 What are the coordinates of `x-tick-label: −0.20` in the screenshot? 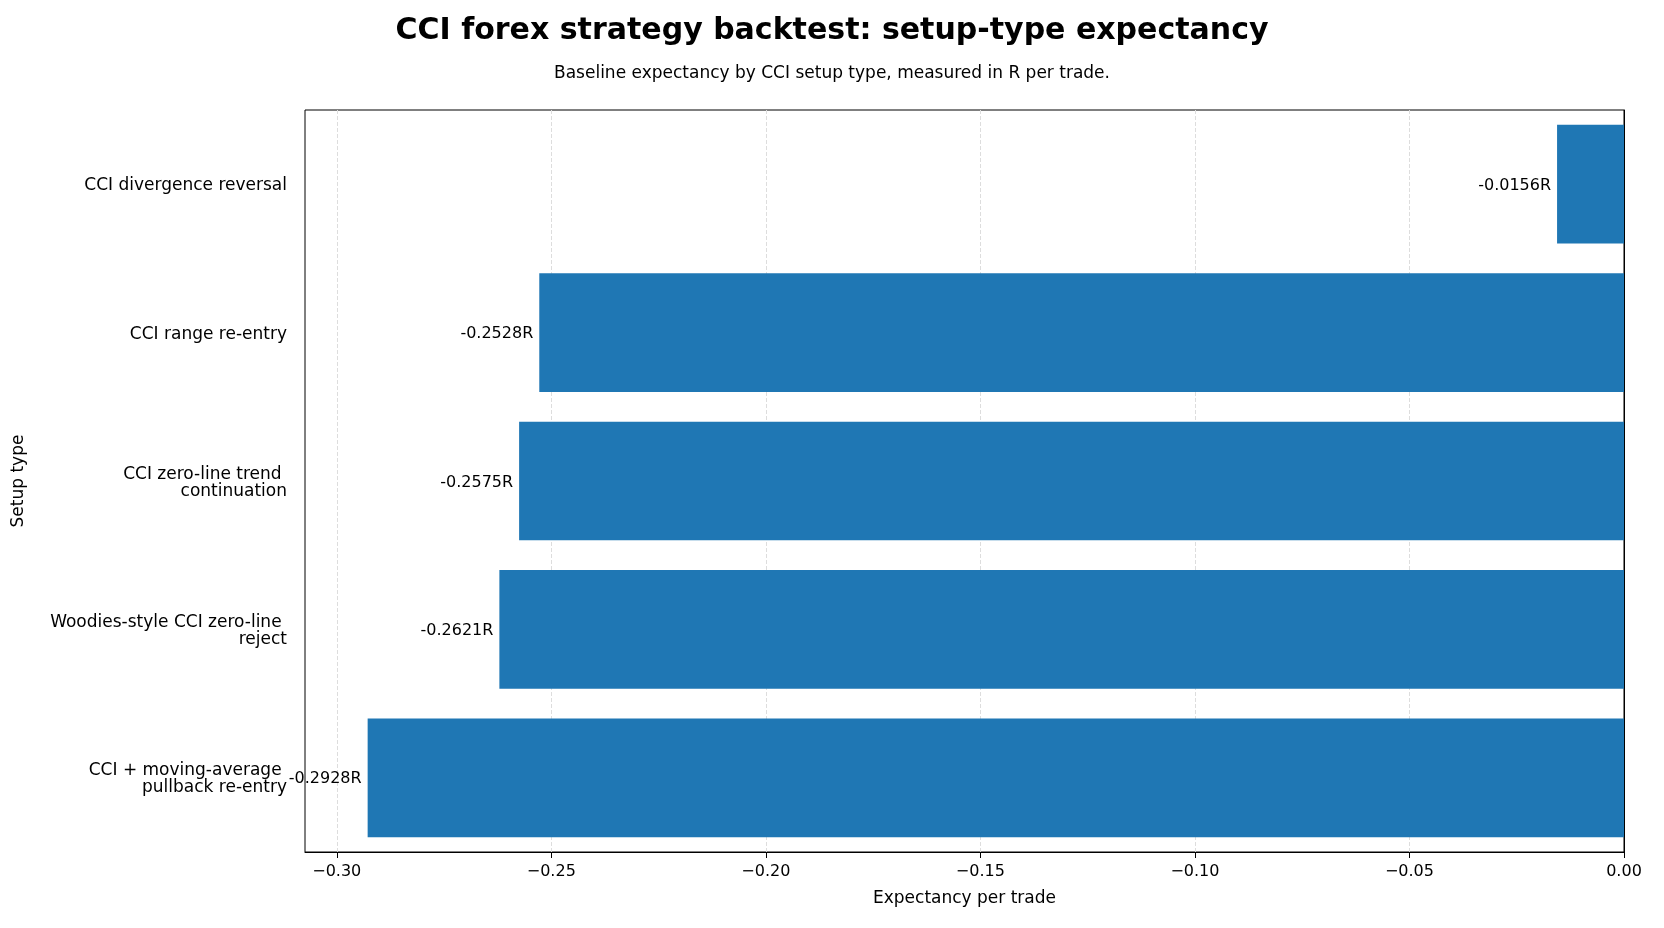 It's located at (766, 870).